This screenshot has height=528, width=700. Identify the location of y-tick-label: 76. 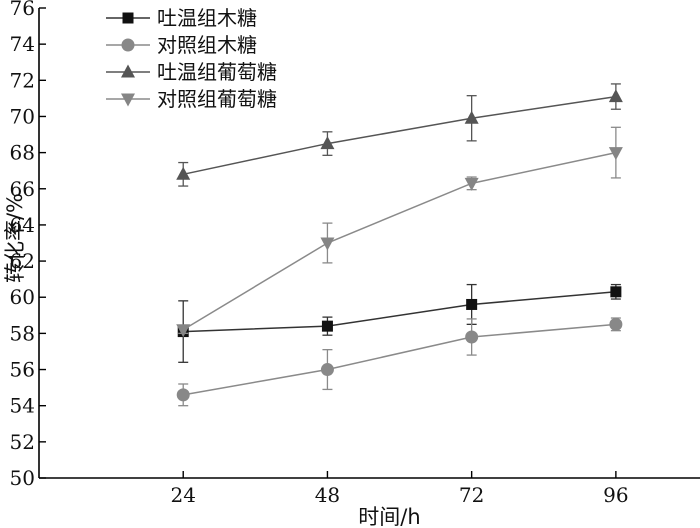
(22, 10).